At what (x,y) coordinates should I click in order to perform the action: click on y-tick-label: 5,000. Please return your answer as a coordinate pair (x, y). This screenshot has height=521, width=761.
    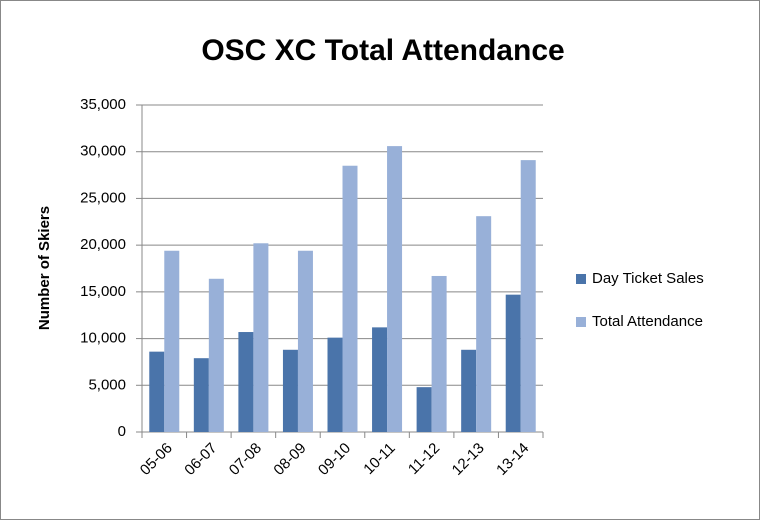
    Looking at the image, I should click on (107, 384).